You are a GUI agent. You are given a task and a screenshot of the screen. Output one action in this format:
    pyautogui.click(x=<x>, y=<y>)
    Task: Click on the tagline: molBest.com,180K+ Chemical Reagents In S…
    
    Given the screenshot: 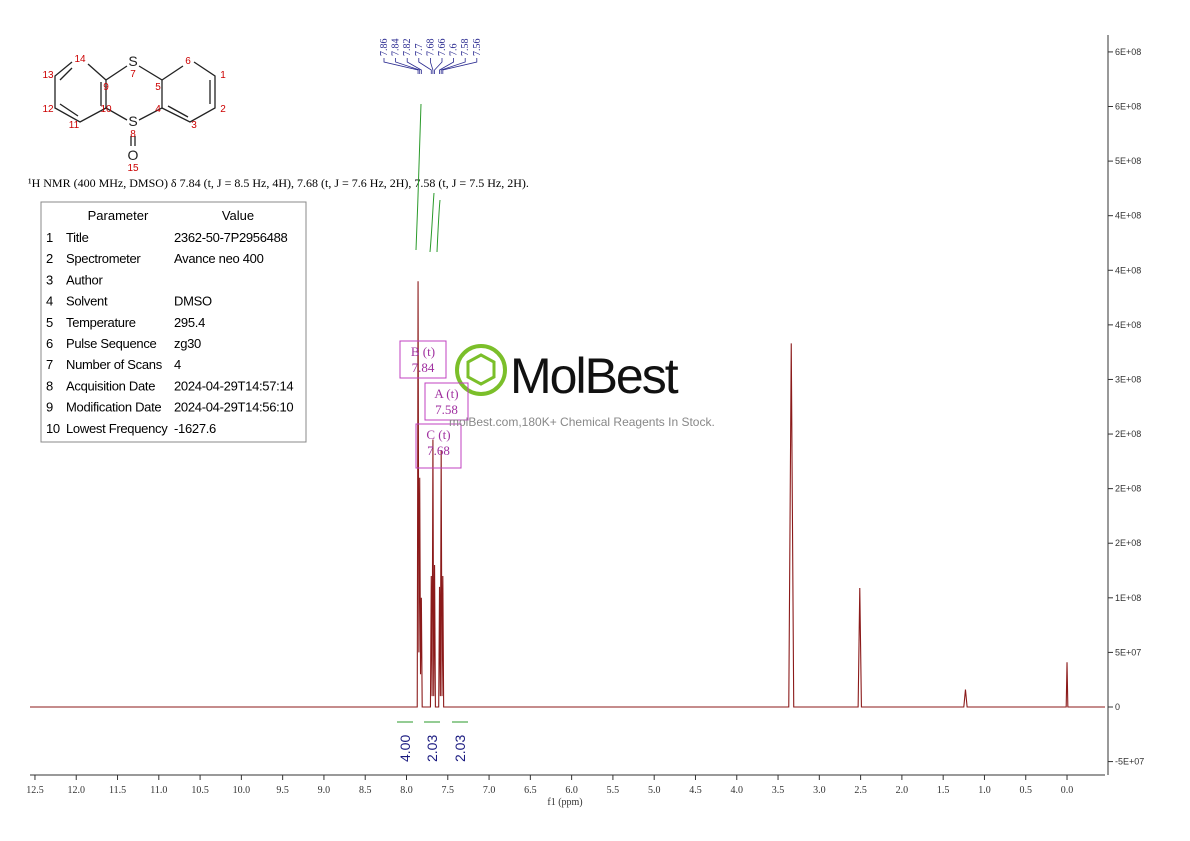 What is the action you would take?
    pyautogui.click(x=582, y=422)
    